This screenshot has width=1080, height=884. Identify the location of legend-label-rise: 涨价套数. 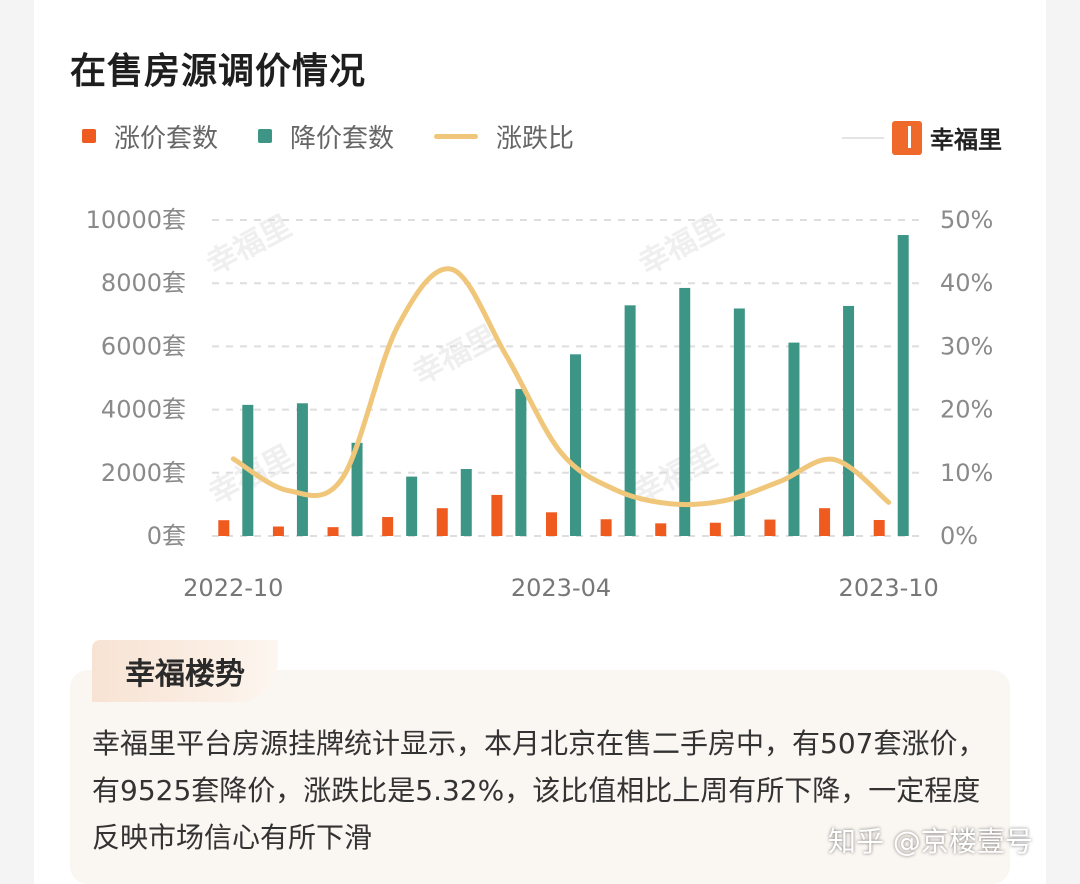
(166, 138).